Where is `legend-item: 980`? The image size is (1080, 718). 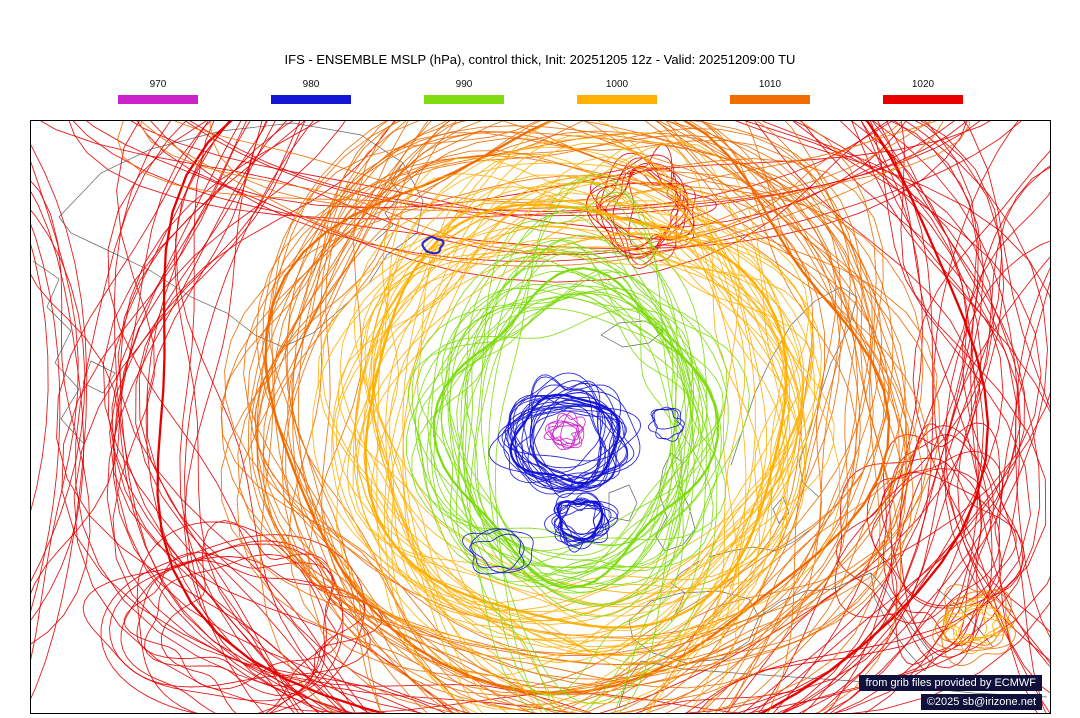
legend-item: 980 is located at coordinates (311, 91).